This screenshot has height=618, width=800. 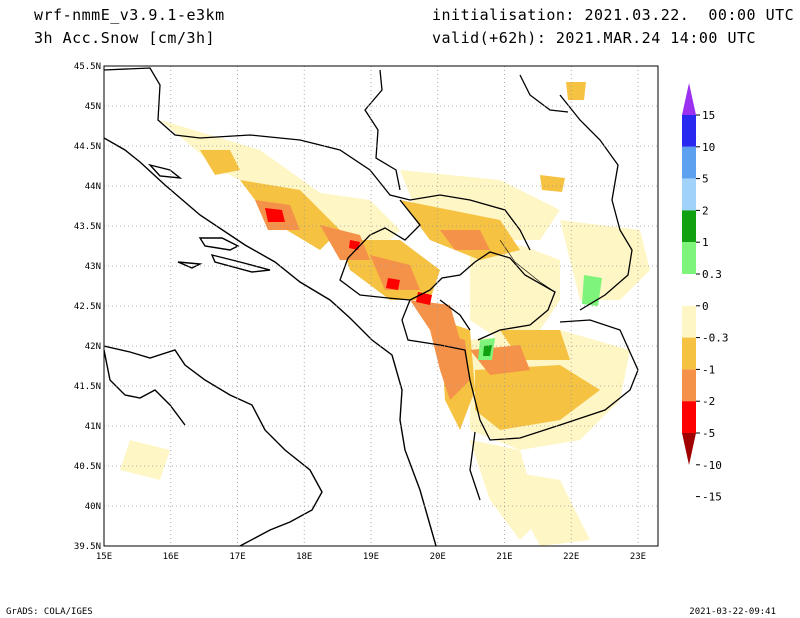 I want to click on lat-tick-label: 43N, so click(x=93, y=267).